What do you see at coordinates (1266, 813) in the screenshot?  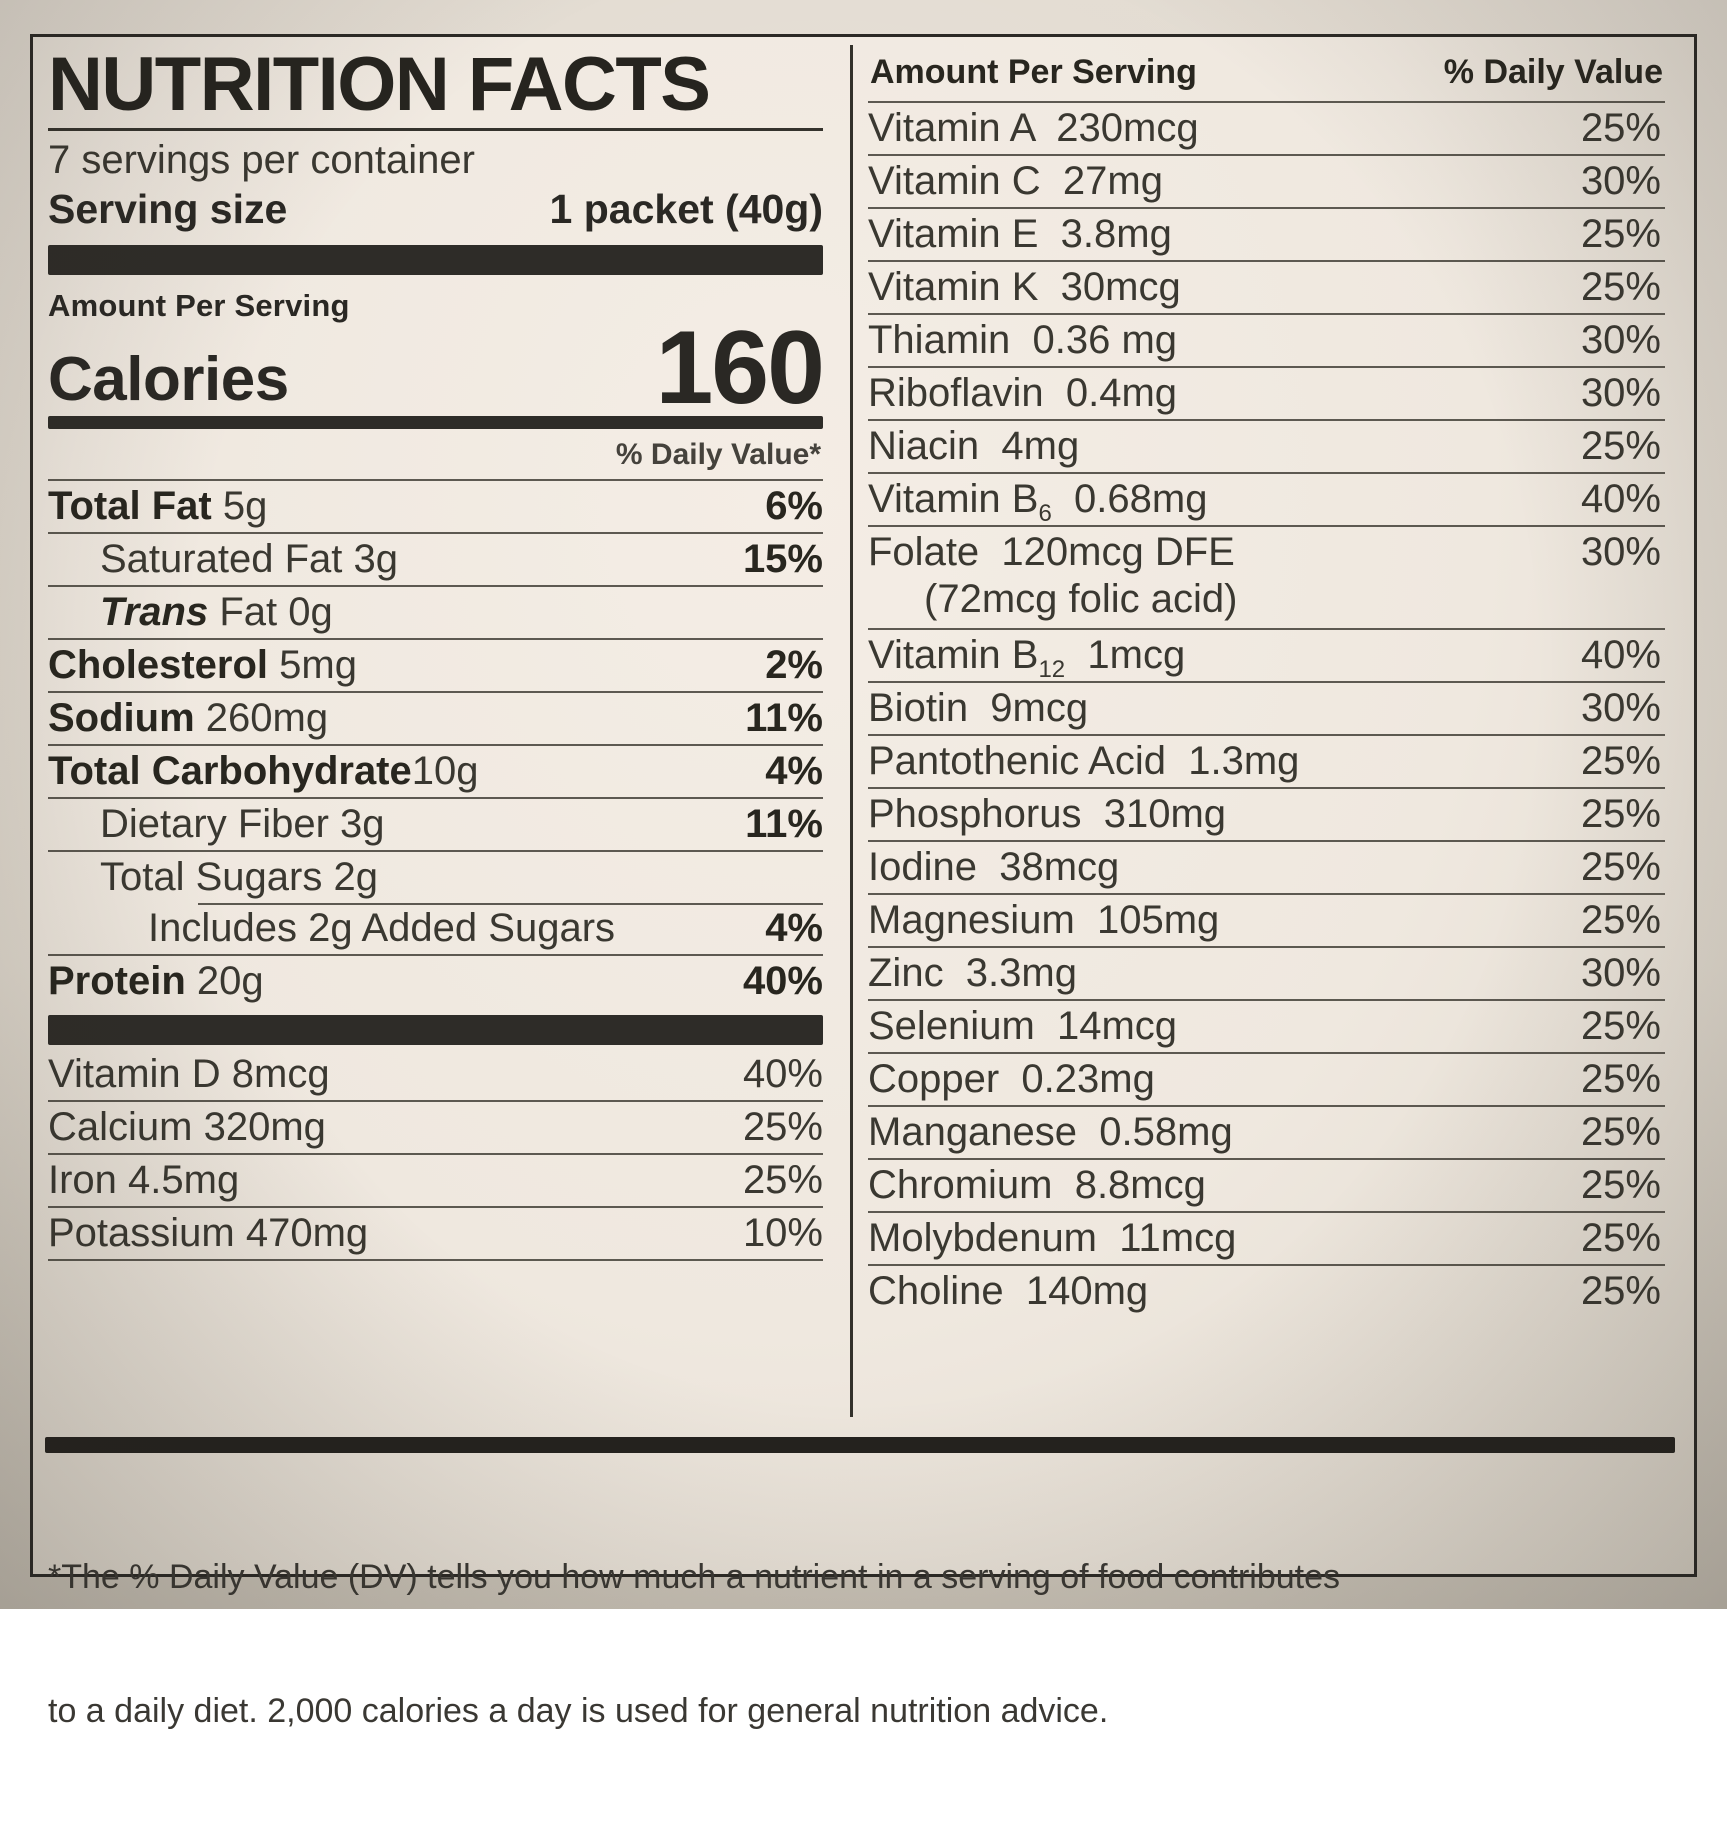 I see `vitamin-row: Phosphorus 310mg 25%` at bounding box center [1266, 813].